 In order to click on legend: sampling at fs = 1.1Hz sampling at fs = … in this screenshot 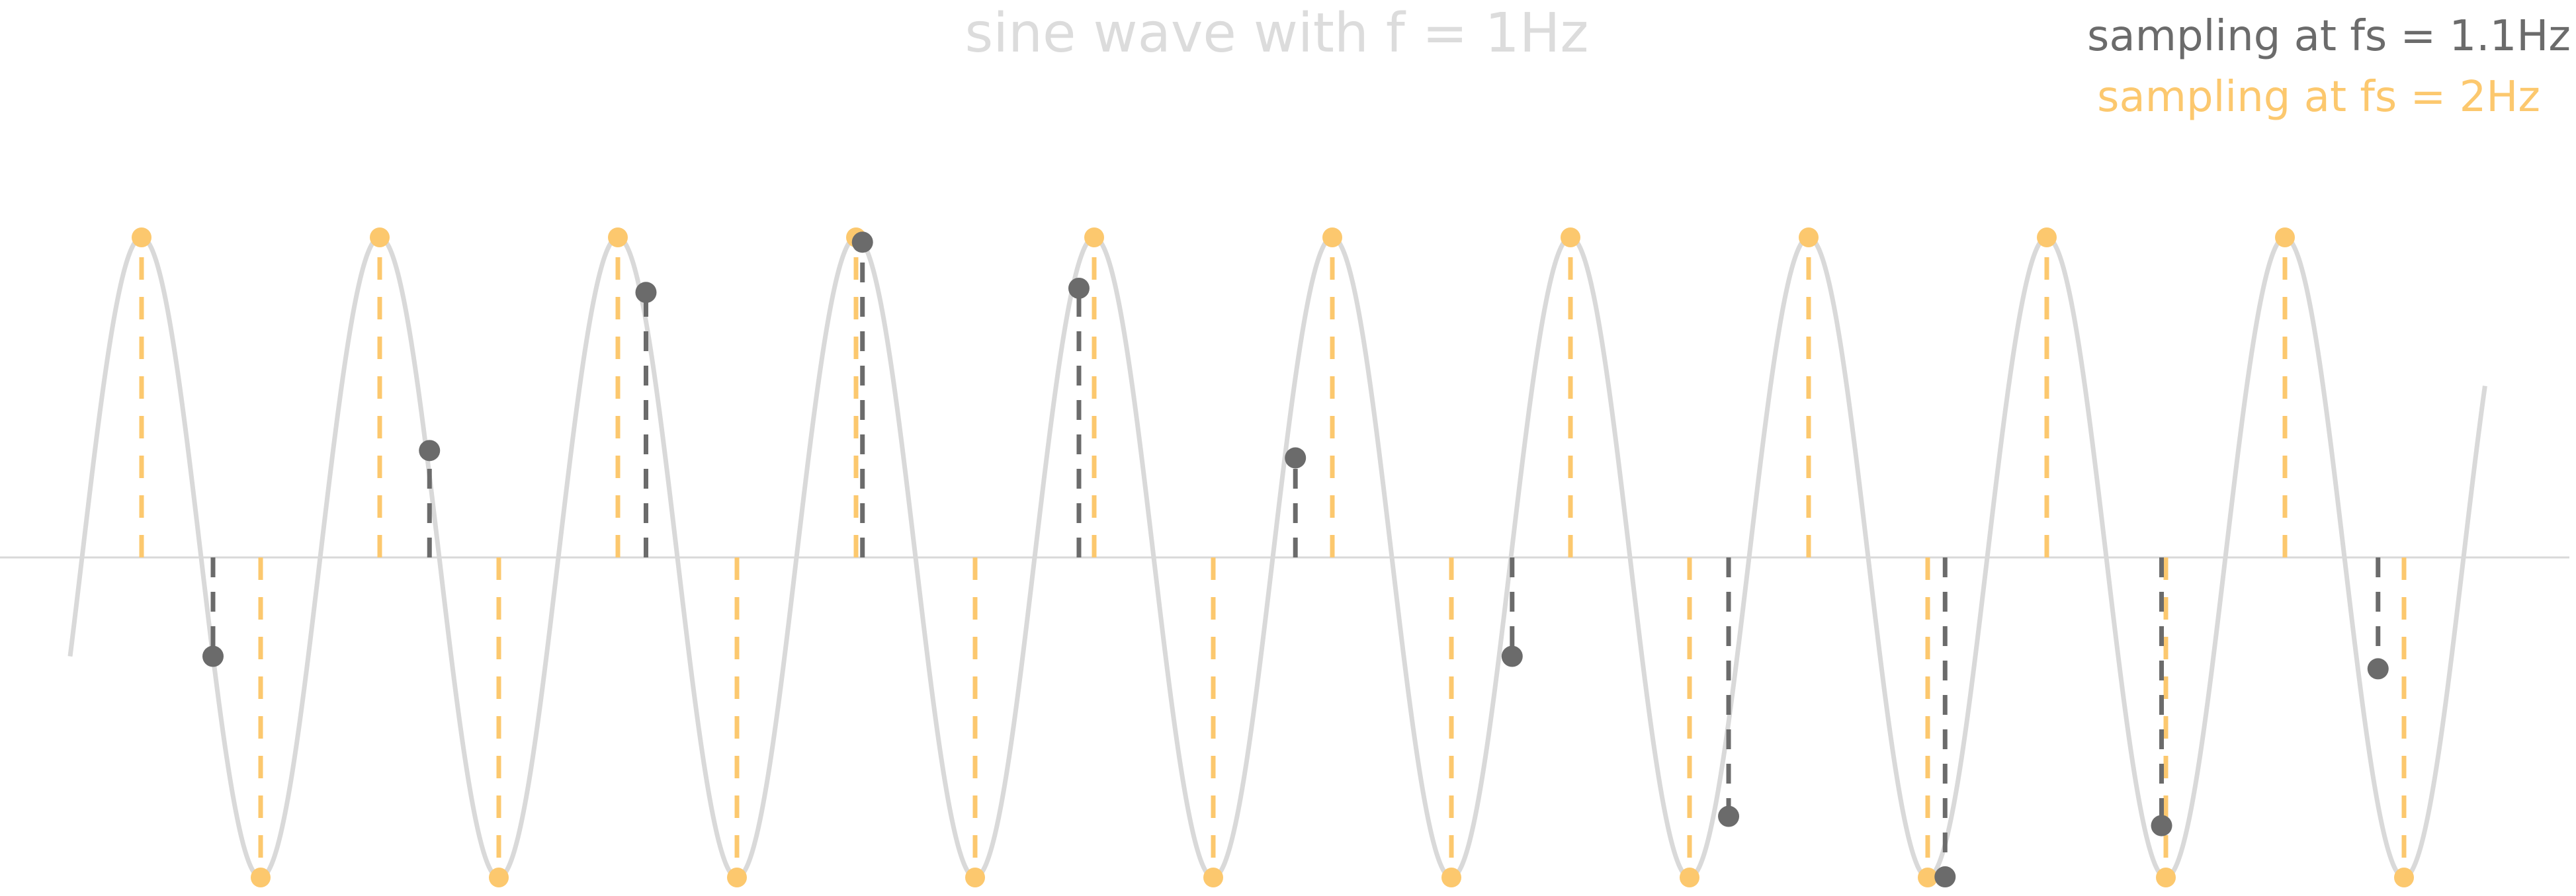, I will do `click(2329, 67)`.